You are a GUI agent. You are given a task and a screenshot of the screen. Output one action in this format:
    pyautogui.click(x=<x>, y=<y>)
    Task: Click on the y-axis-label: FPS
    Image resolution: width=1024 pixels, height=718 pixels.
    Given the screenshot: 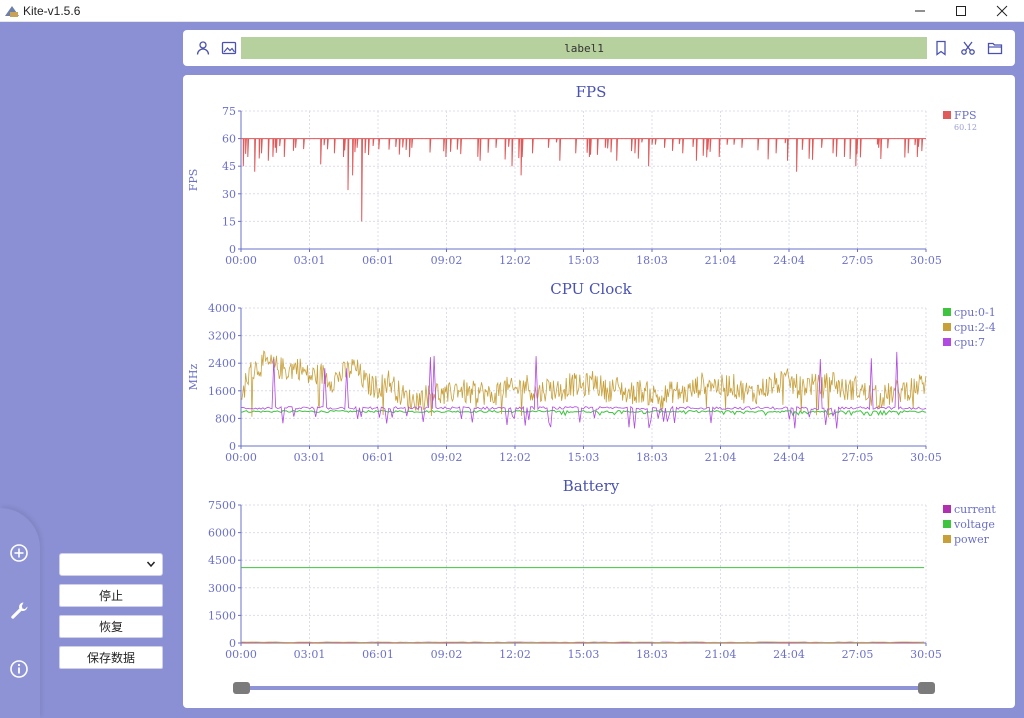 What is the action you would take?
    pyautogui.click(x=193, y=180)
    